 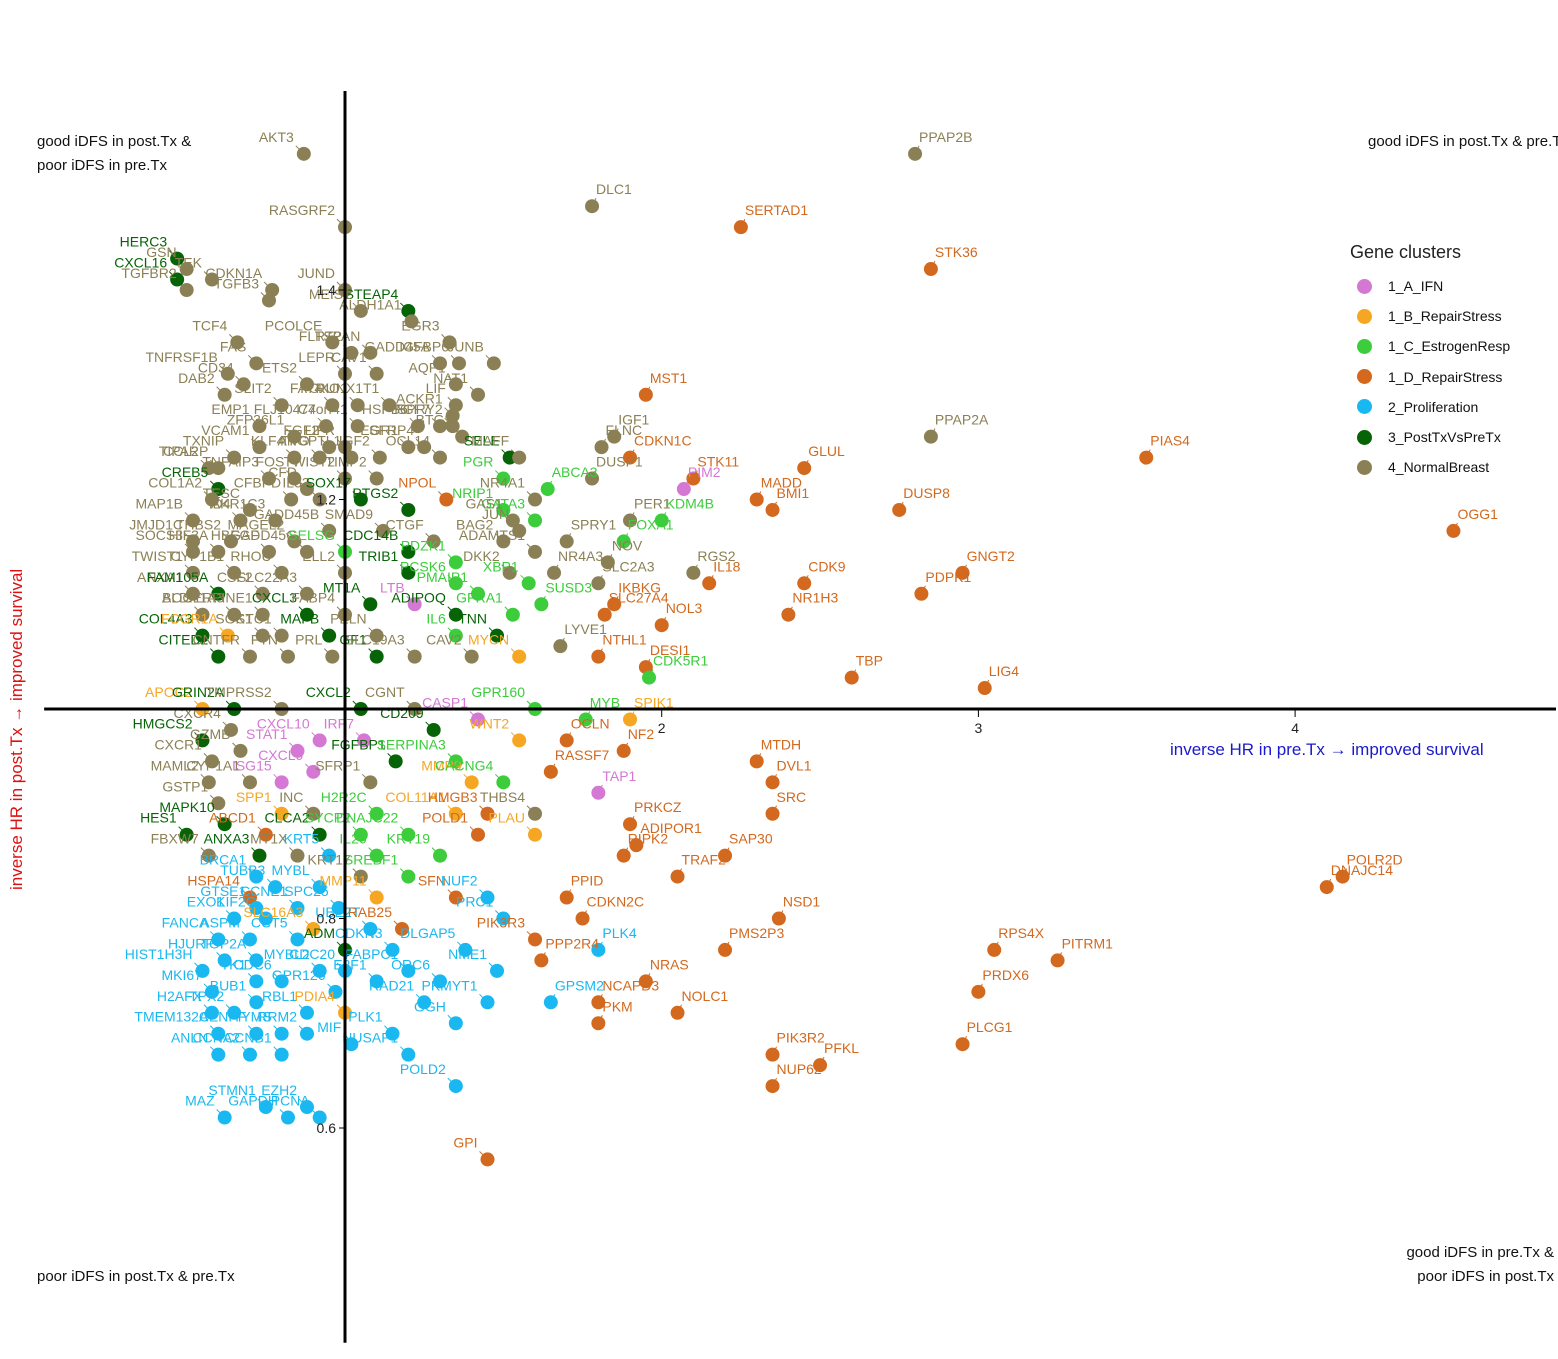 What do you see at coordinates (180, 996) in the screenshot?
I see `data-label: H2AFX` at bounding box center [180, 996].